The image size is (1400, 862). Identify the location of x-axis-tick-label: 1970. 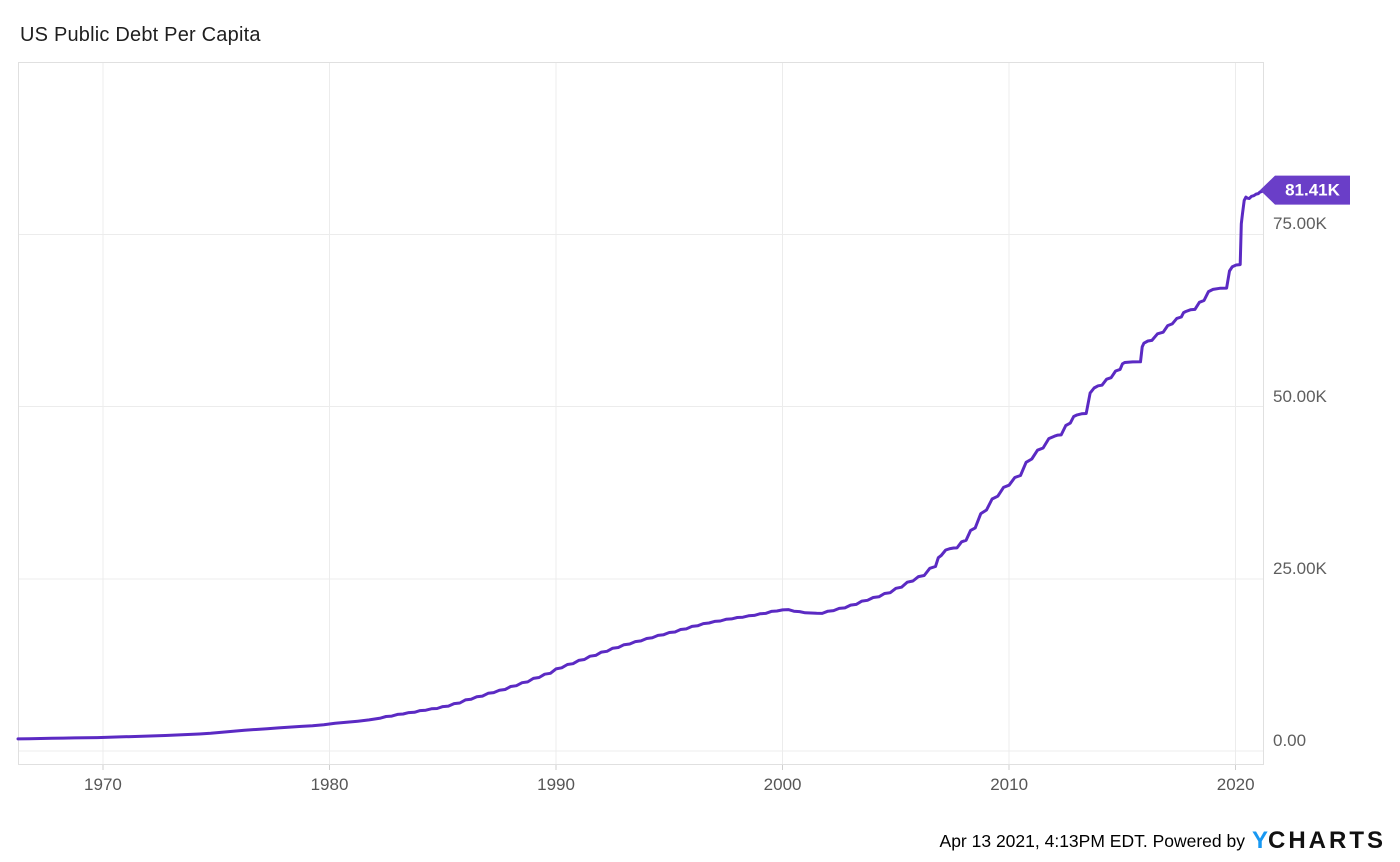
(103, 784).